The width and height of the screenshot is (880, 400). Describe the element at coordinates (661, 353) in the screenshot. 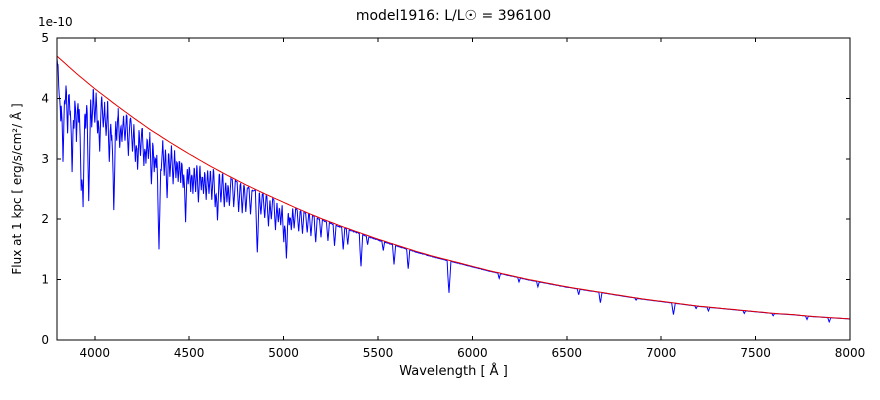

I see `x-tick-label: 7000` at that location.